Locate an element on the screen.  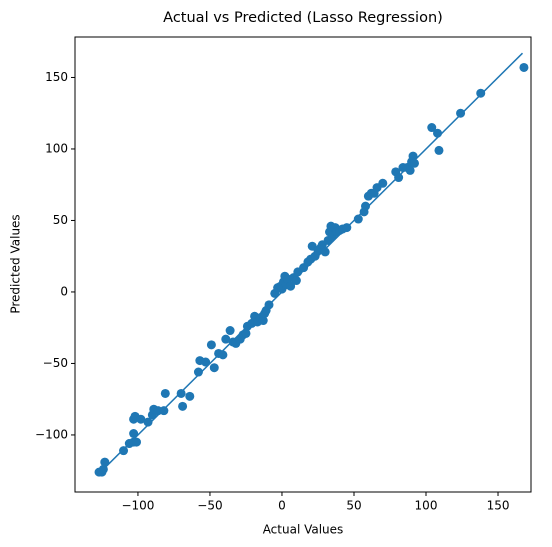
y-tick-label: 50 is located at coordinates (60, 220).